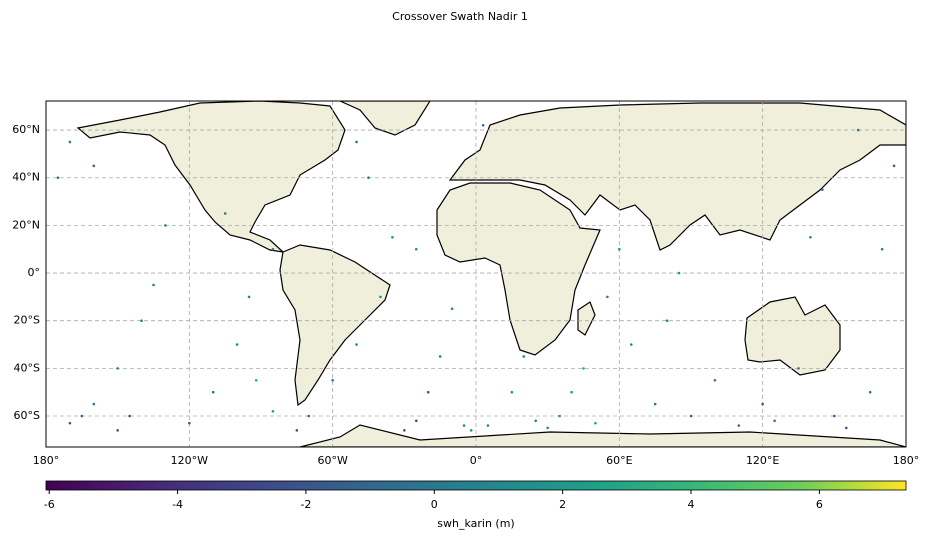 This screenshot has height=545, width=930. Describe the element at coordinates (26, 224) in the screenshot. I see `y-tick-label: 20°N` at that location.